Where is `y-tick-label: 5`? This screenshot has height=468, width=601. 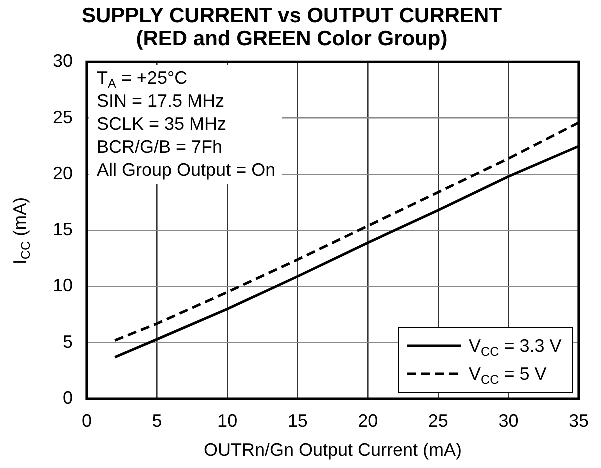 y-tick-label: 5 is located at coordinates (67, 342).